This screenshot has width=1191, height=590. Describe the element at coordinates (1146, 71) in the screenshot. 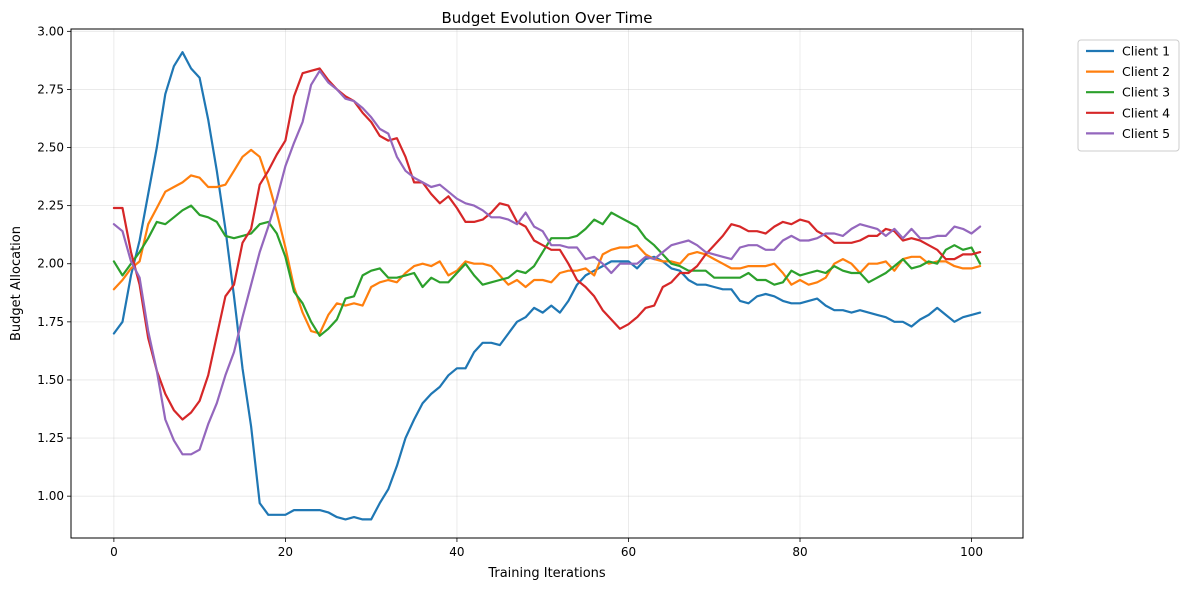

I see `legend-label-client-2: Client 2` at that location.